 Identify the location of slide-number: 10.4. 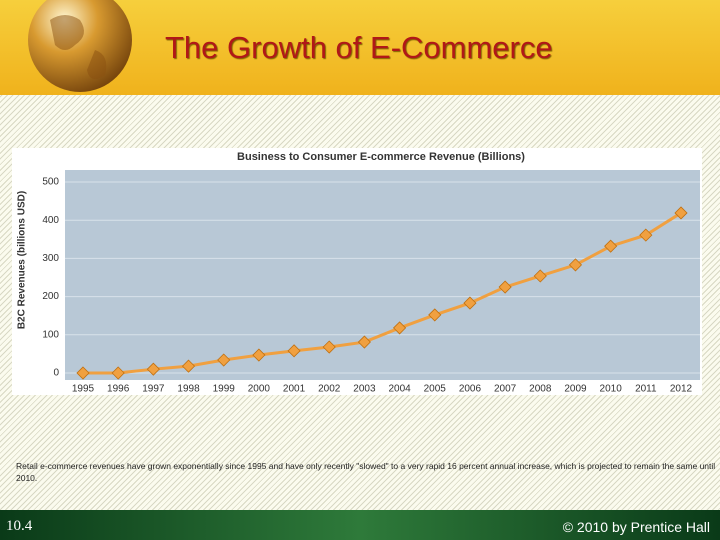
(19, 526).